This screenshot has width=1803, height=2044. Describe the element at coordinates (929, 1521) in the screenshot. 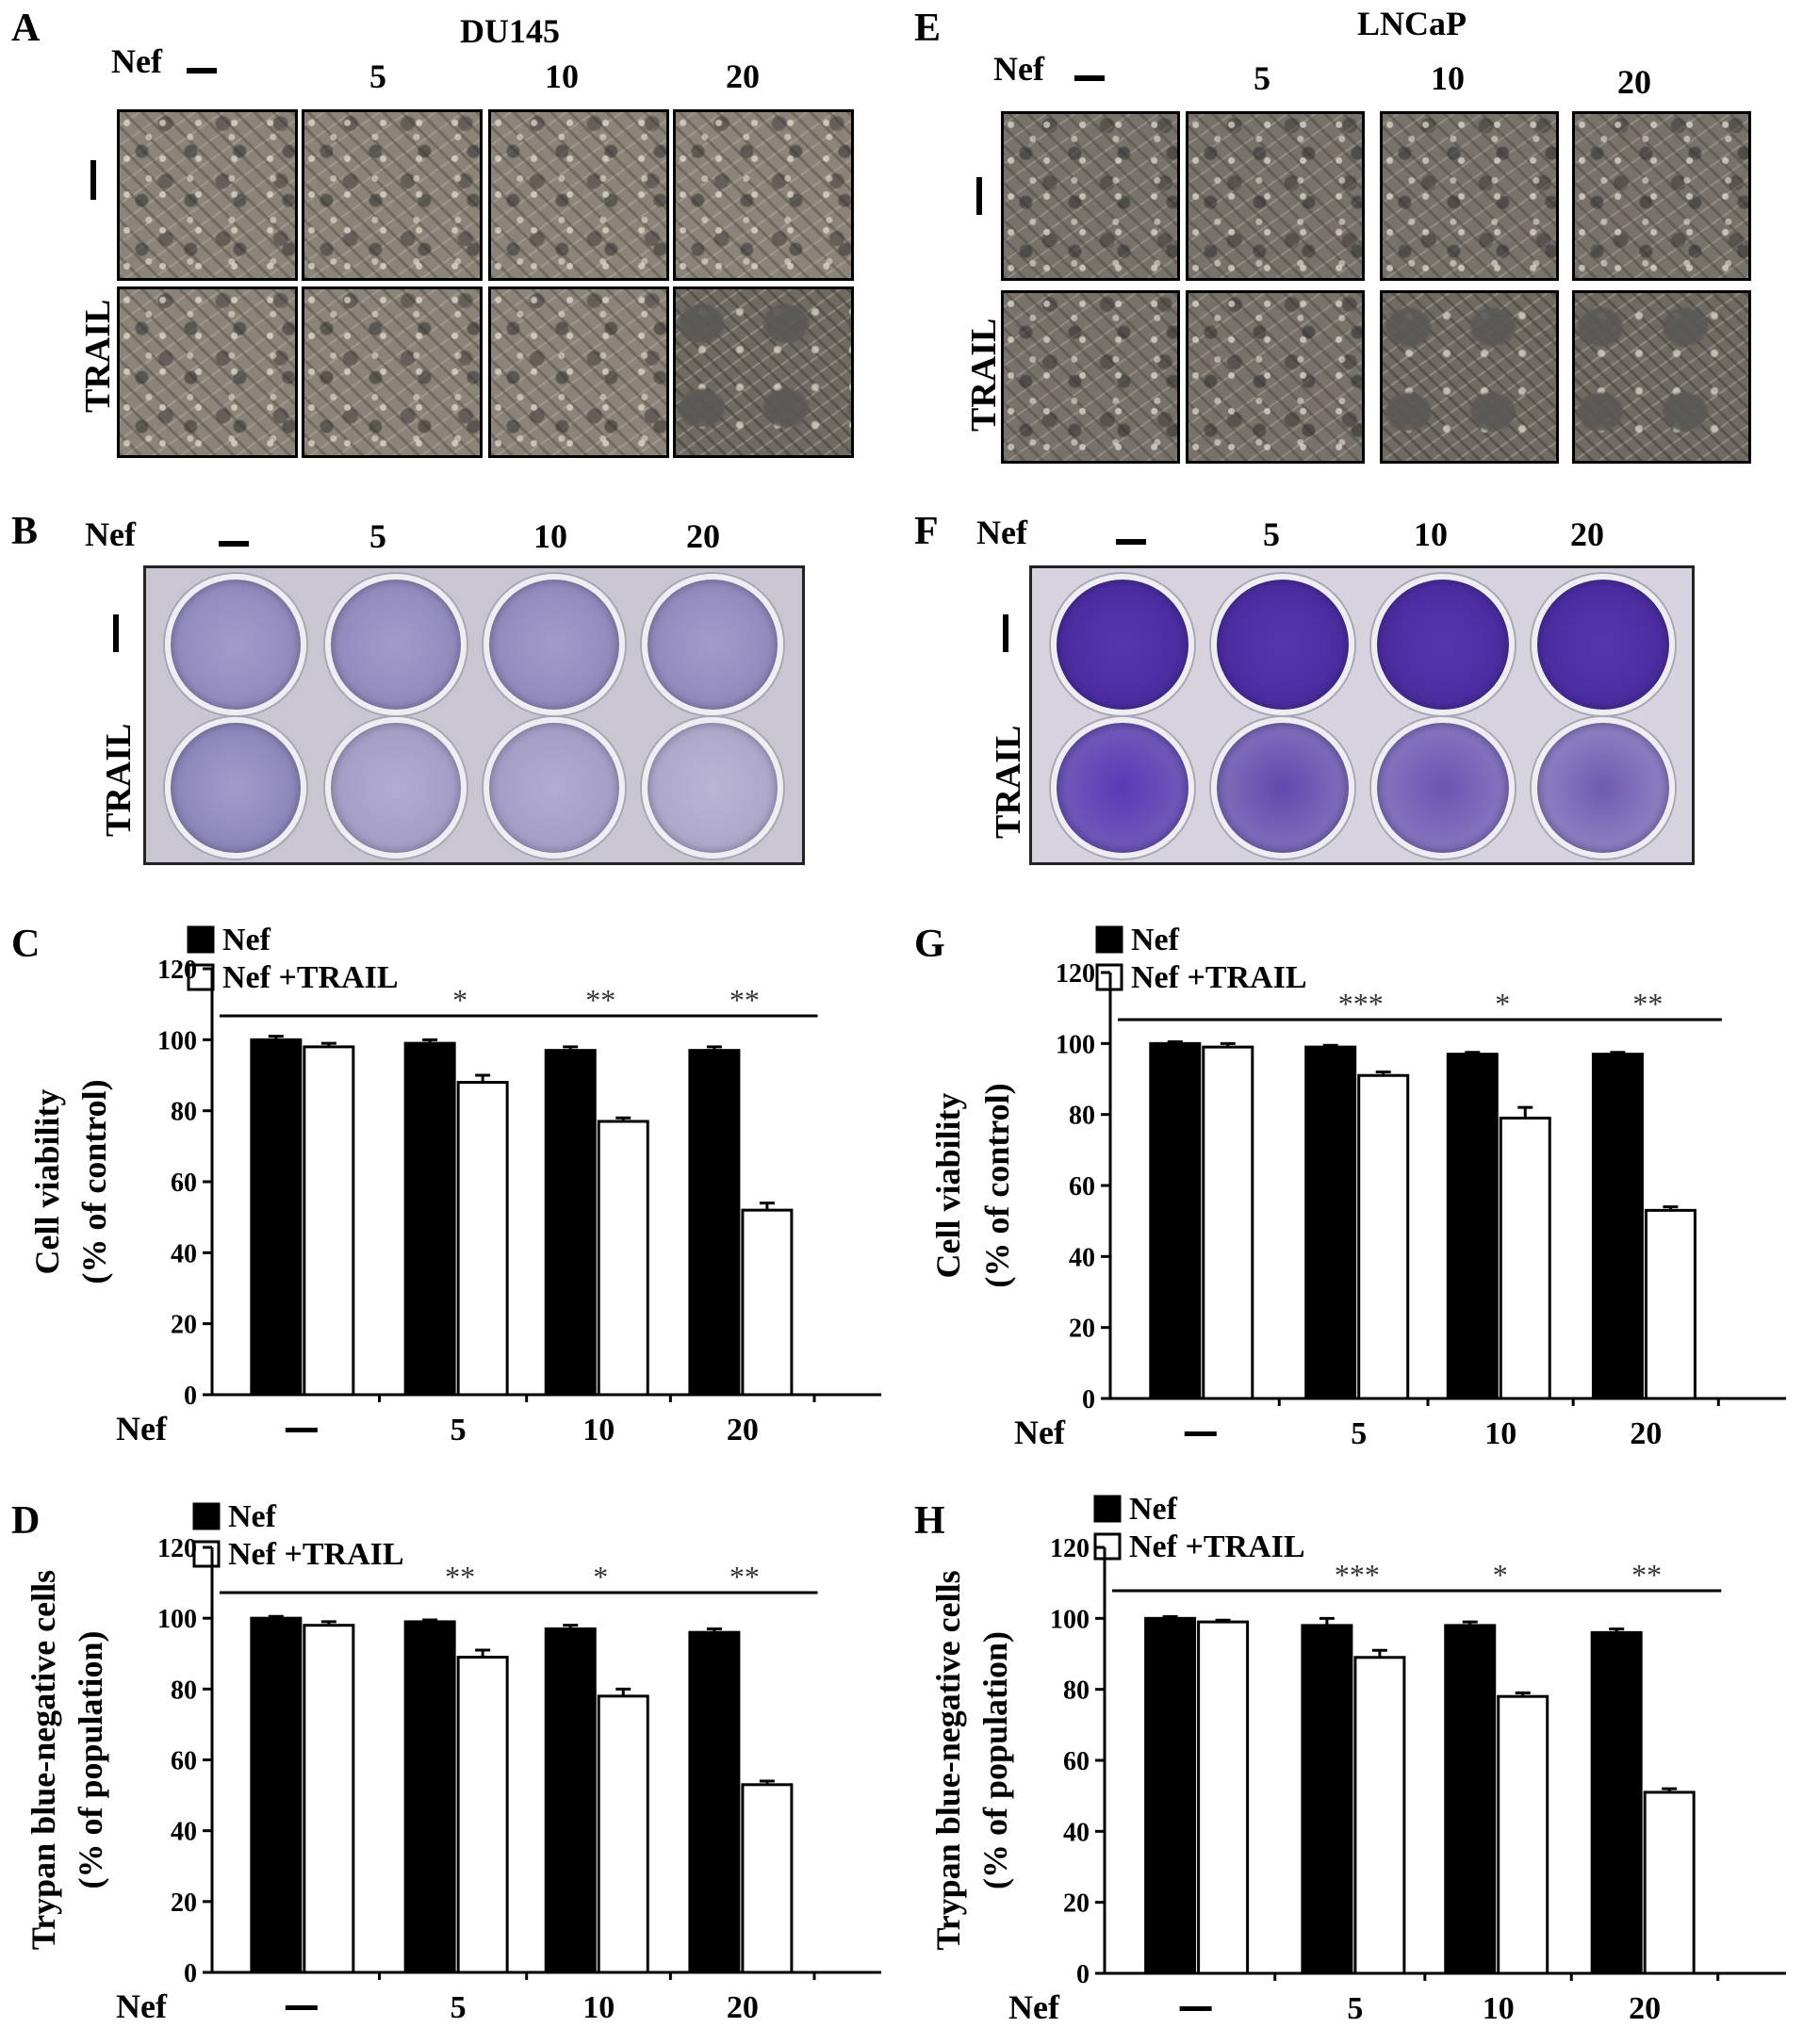

I see `panel-letter-h: H` at that location.